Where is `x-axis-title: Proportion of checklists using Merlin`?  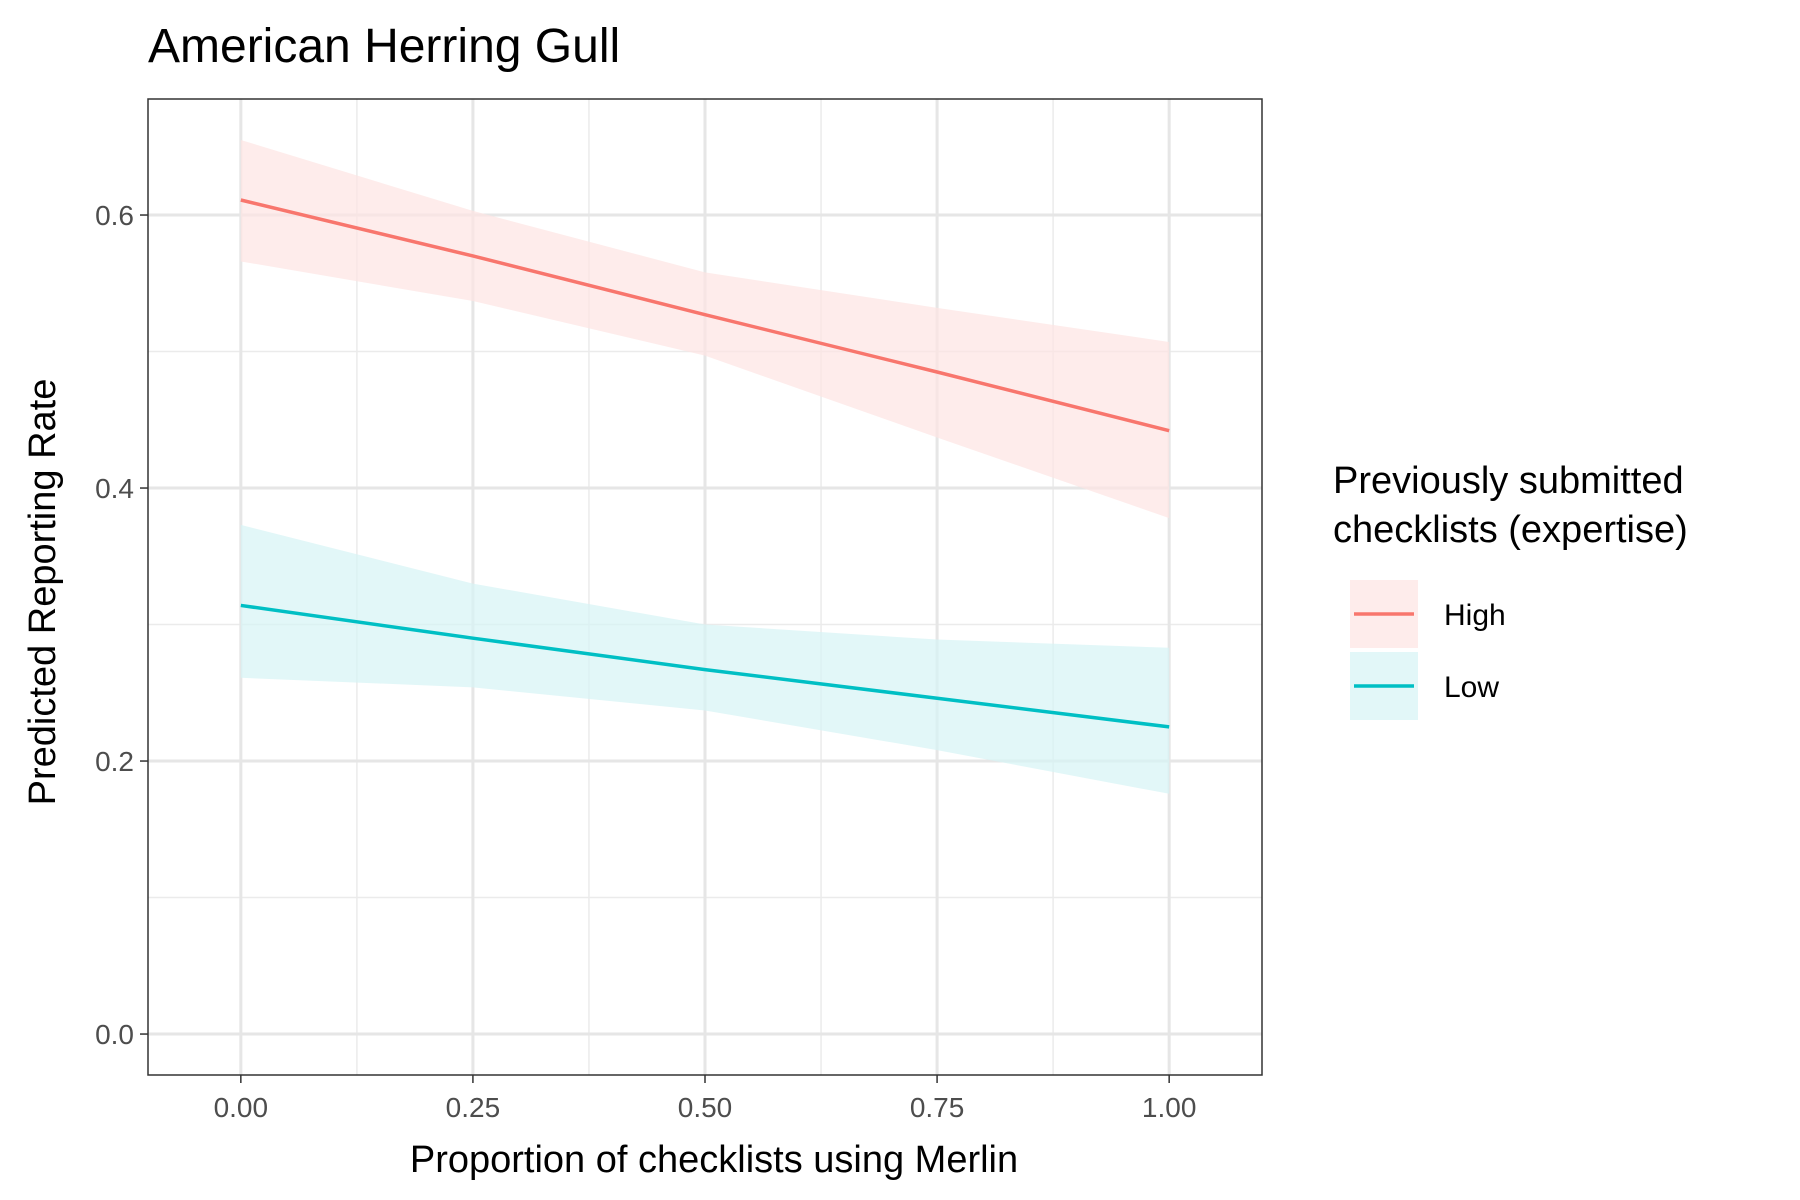 x-axis-title: Proportion of checklists using Merlin is located at coordinates (714, 1160).